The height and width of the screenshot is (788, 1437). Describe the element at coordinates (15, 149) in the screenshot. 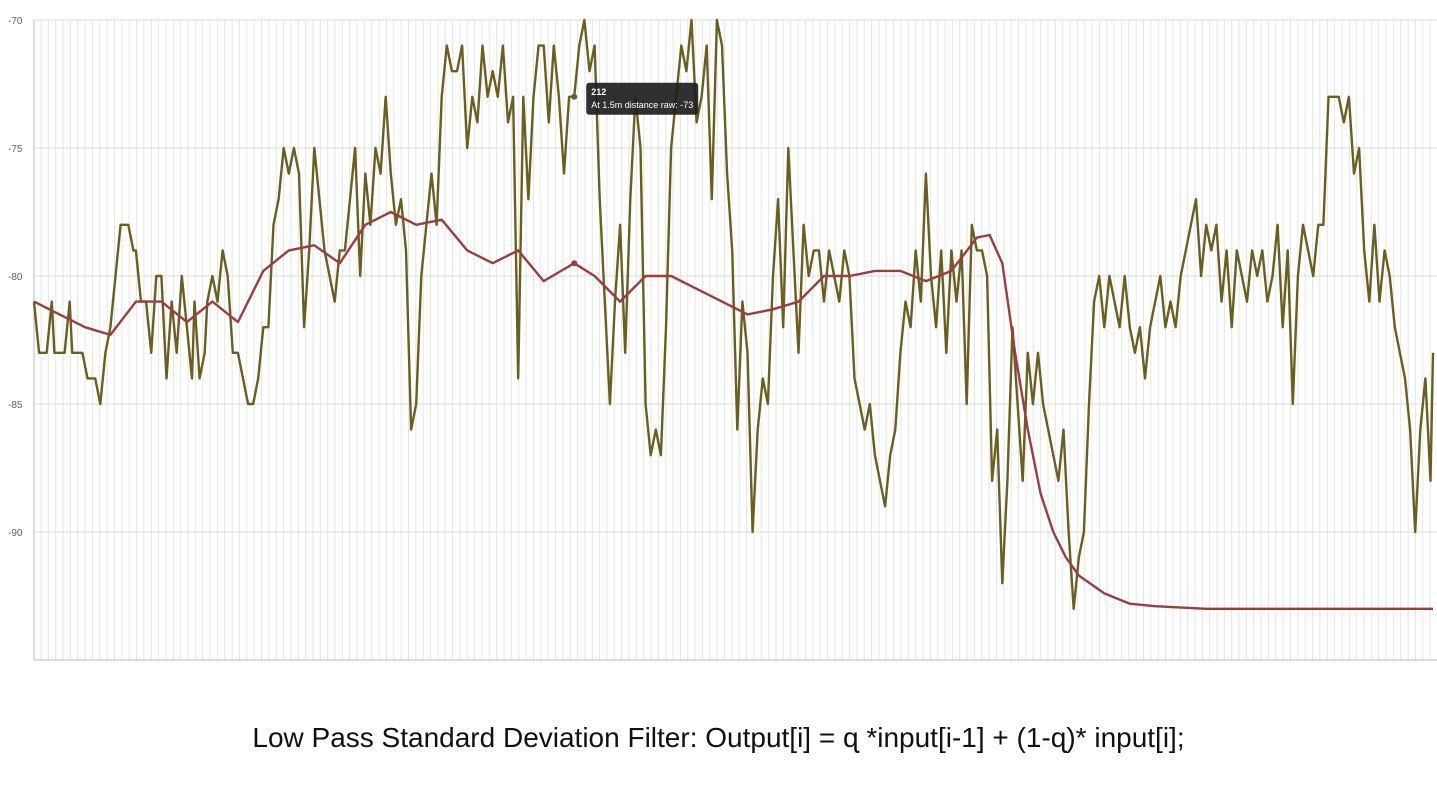

I see `y-tick-label: -75` at that location.